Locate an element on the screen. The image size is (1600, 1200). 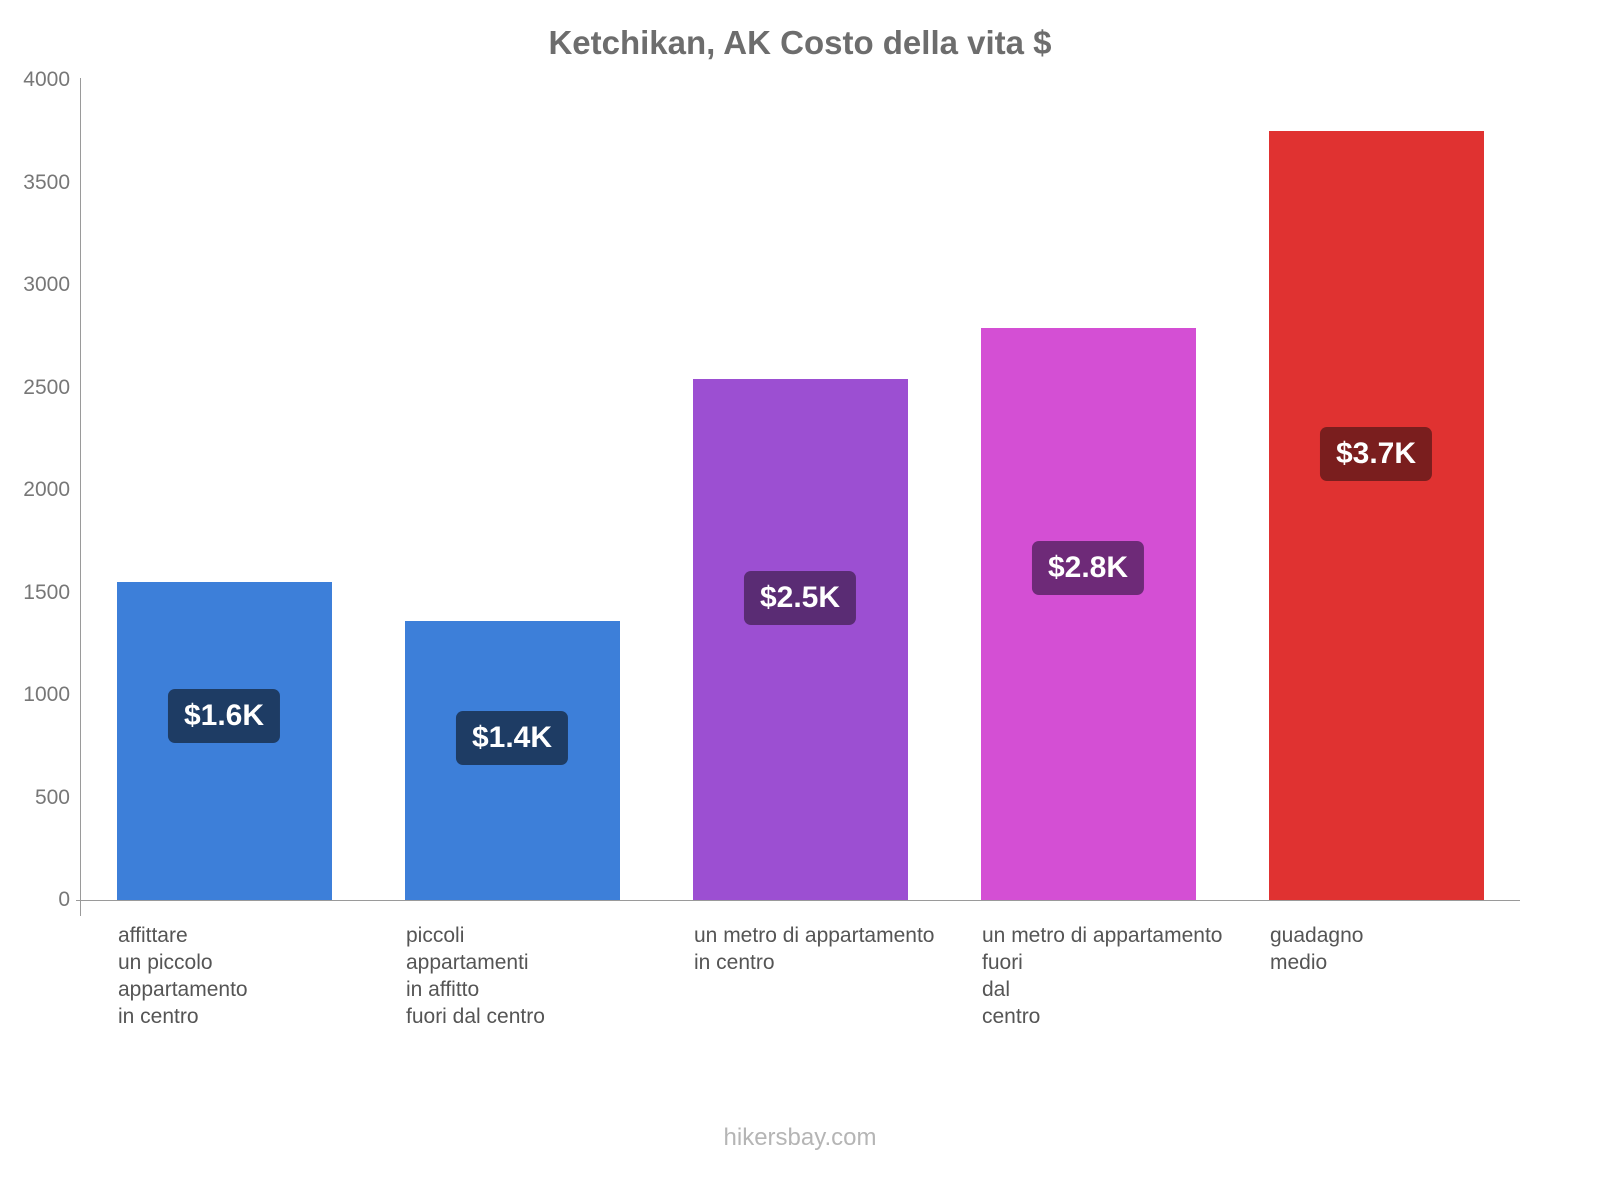
watermark-text: hikersbay.com is located at coordinates (800, 1137).